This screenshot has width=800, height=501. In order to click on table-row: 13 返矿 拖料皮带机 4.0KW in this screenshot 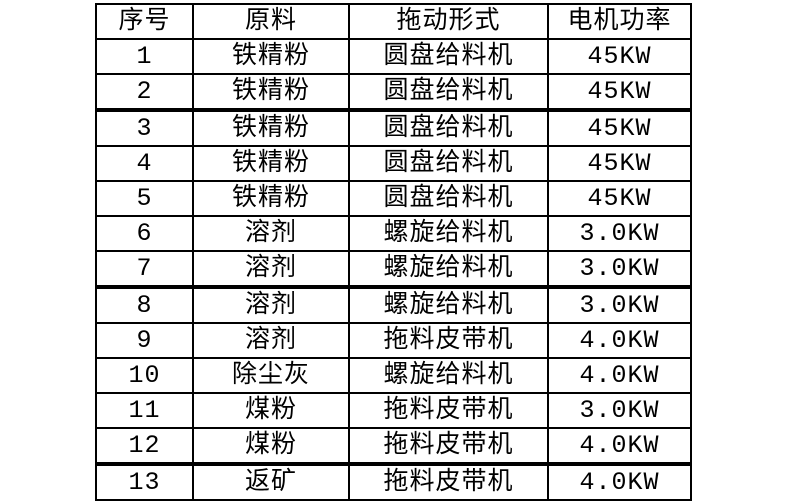, I will do `click(393, 482)`.